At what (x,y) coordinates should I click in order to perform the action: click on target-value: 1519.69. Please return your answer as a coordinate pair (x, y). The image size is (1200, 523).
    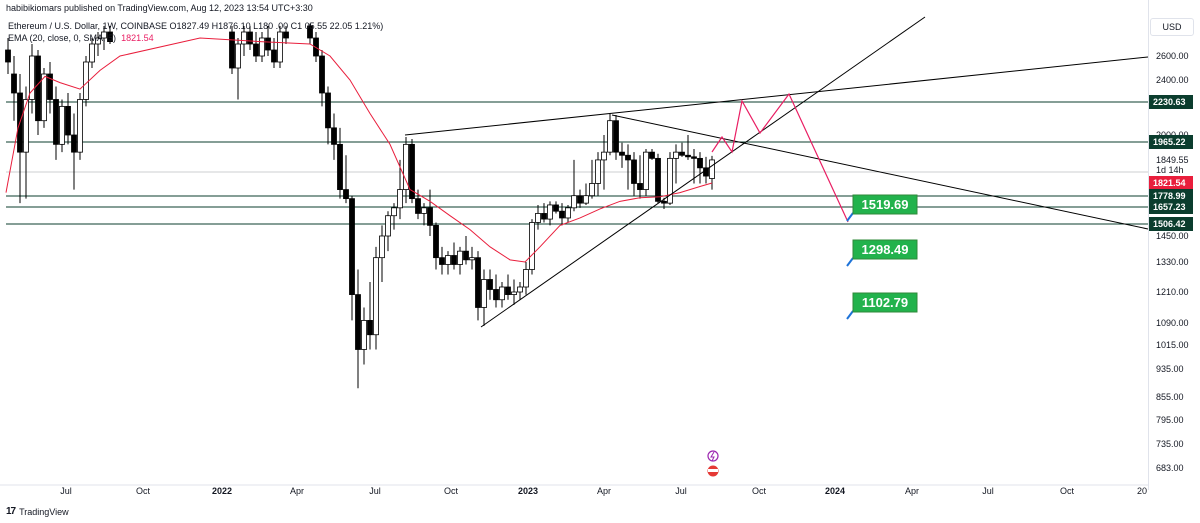
    Looking at the image, I should click on (885, 204).